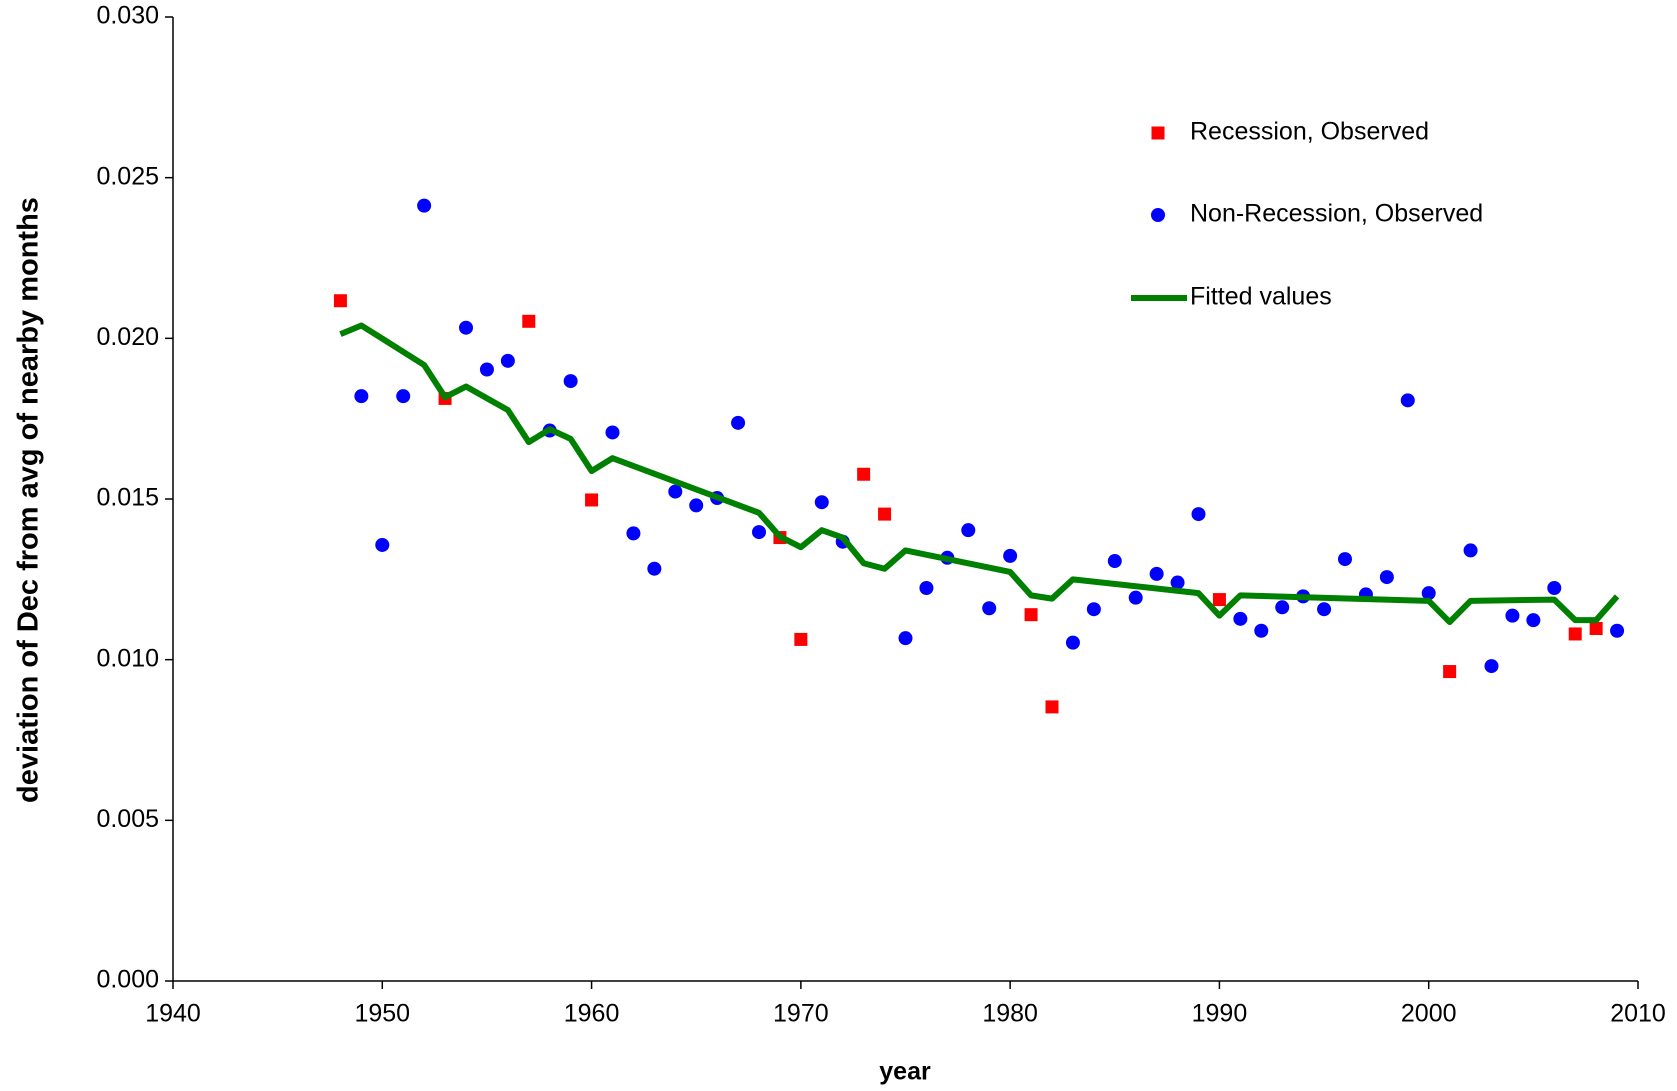 The height and width of the screenshot is (1091, 1677). What do you see at coordinates (127, 980) in the screenshot?
I see `y-tick-label: 0.000` at bounding box center [127, 980].